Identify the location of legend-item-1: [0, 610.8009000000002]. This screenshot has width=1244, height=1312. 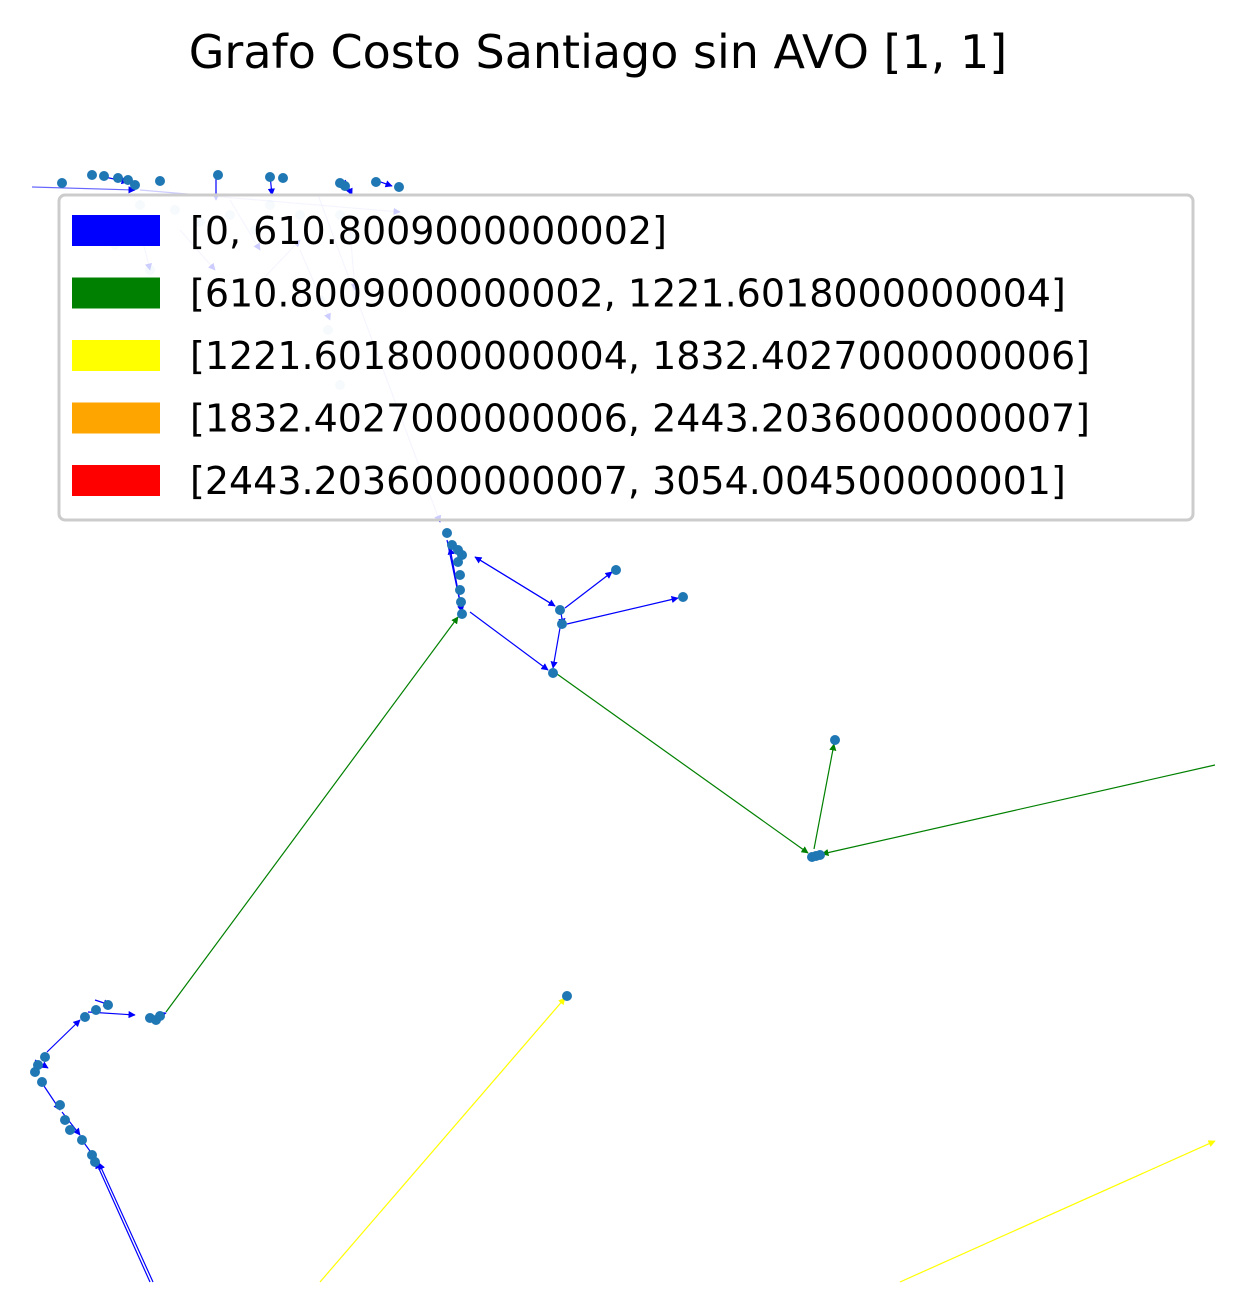
(369, 231).